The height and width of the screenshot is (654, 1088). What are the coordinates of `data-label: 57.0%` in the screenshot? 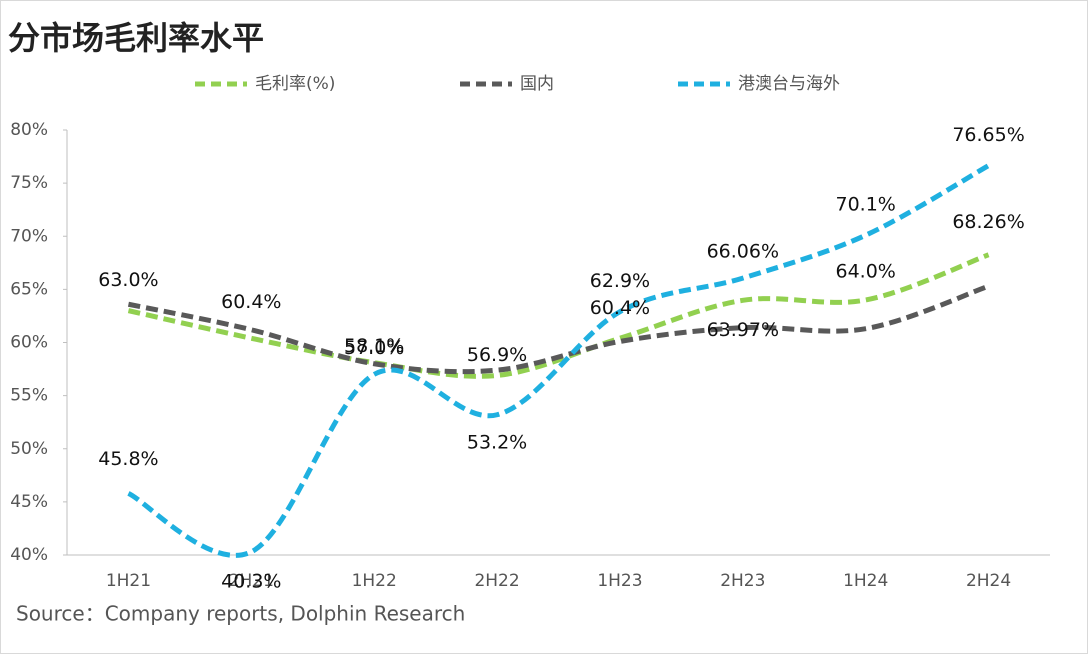 It's located at (374, 348).